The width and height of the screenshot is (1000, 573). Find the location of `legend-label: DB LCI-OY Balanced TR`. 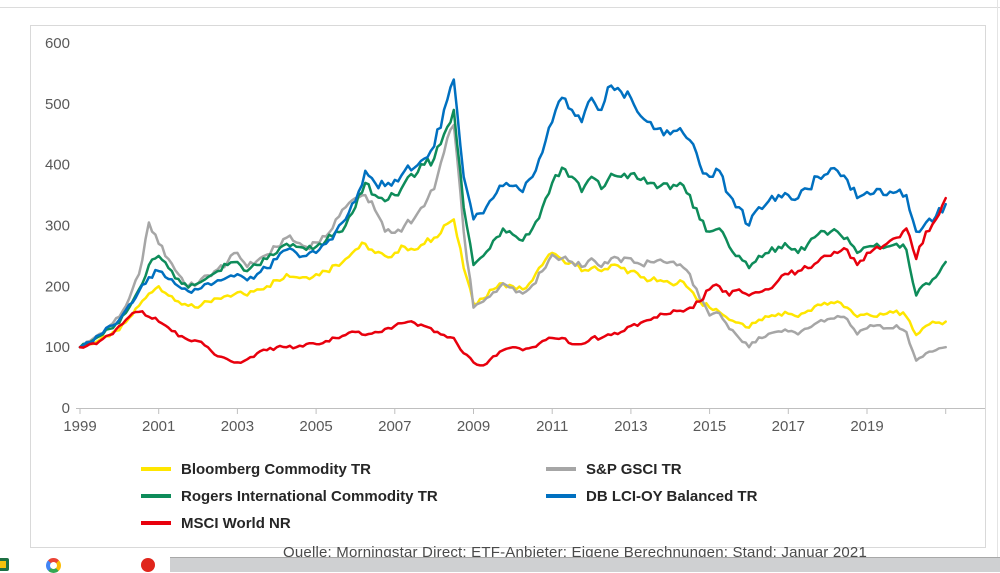

legend-label: DB LCI-OY Balanced TR is located at coordinates (672, 496).